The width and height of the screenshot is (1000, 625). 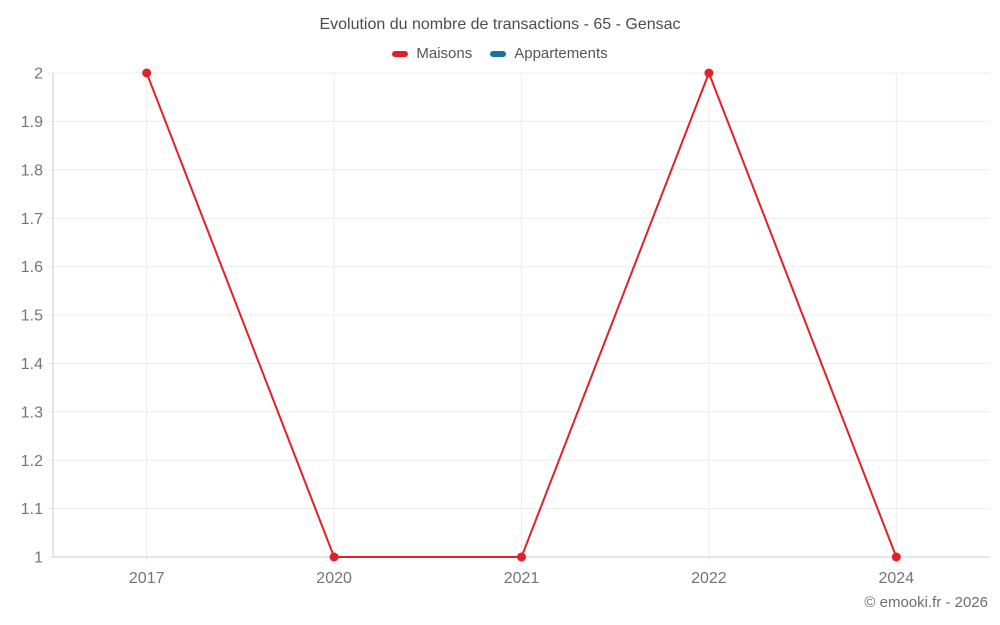 I want to click on legend-label-maisons: Maisons, so click(x=444, y=53).